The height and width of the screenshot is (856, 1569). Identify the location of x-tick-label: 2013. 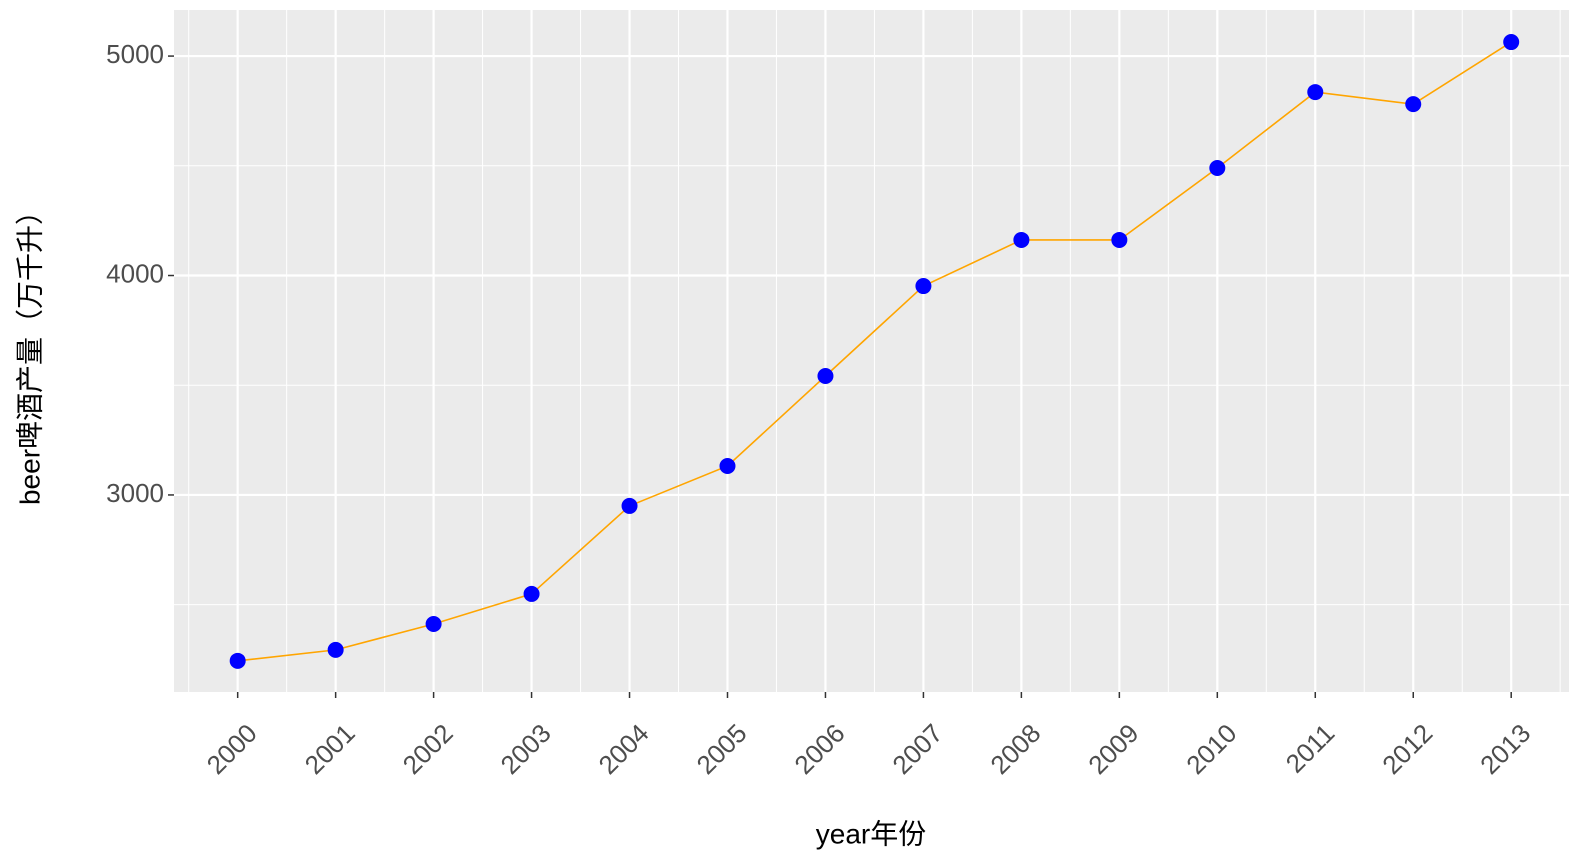
(1505, 749).